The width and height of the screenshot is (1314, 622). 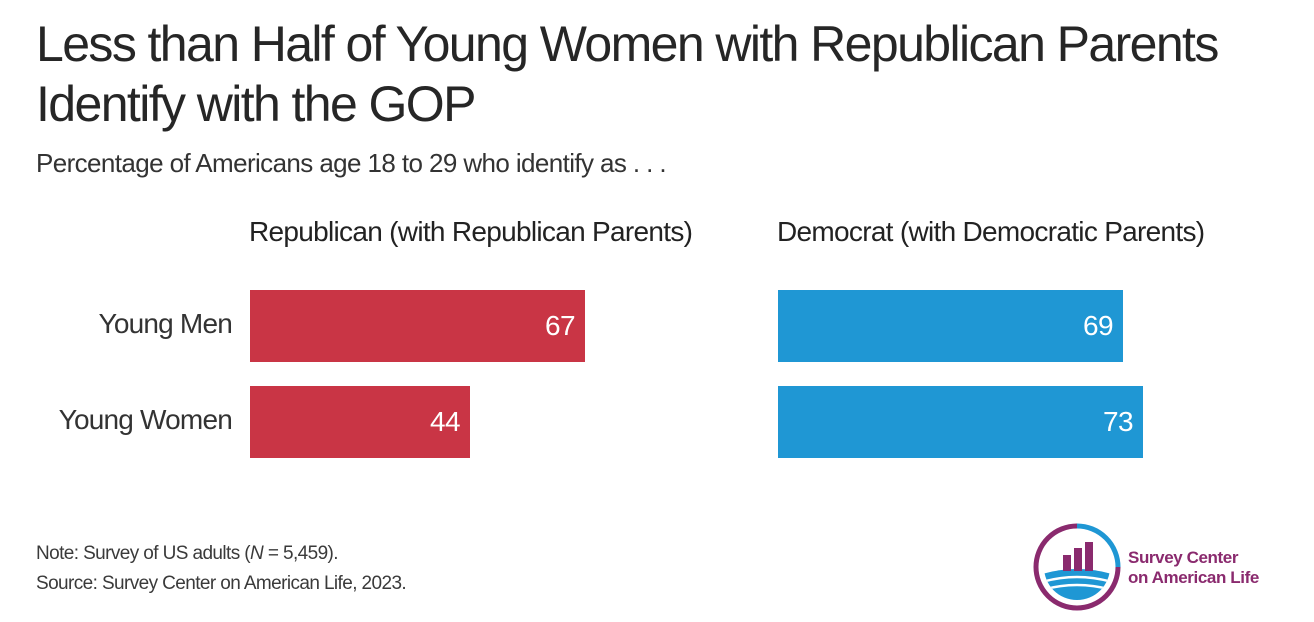 What do you see at coordinates (187, 553) in the screenshot?
I see `note-text: Note: Survey of US adults (N = 5,459).` at bounding box center [187, 553].